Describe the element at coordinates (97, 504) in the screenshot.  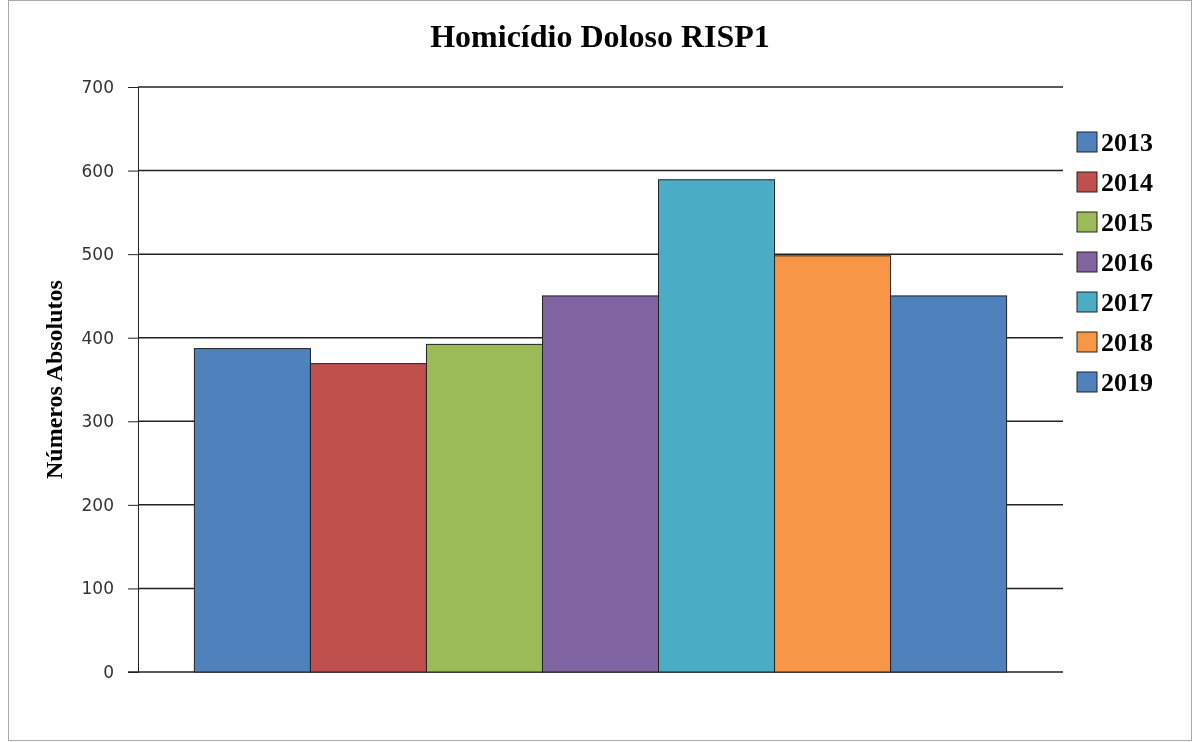
I see `y-tick-label: 200` at that location.